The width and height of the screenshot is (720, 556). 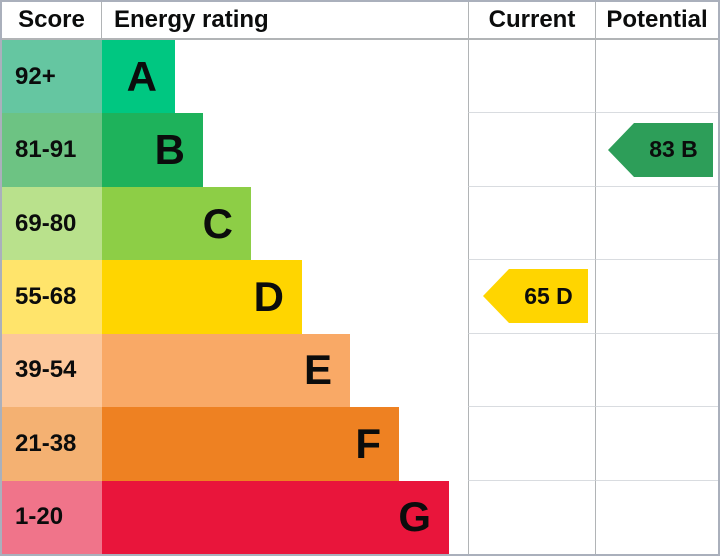 I want to click on current-cell-f, so click(x=531, y=444).